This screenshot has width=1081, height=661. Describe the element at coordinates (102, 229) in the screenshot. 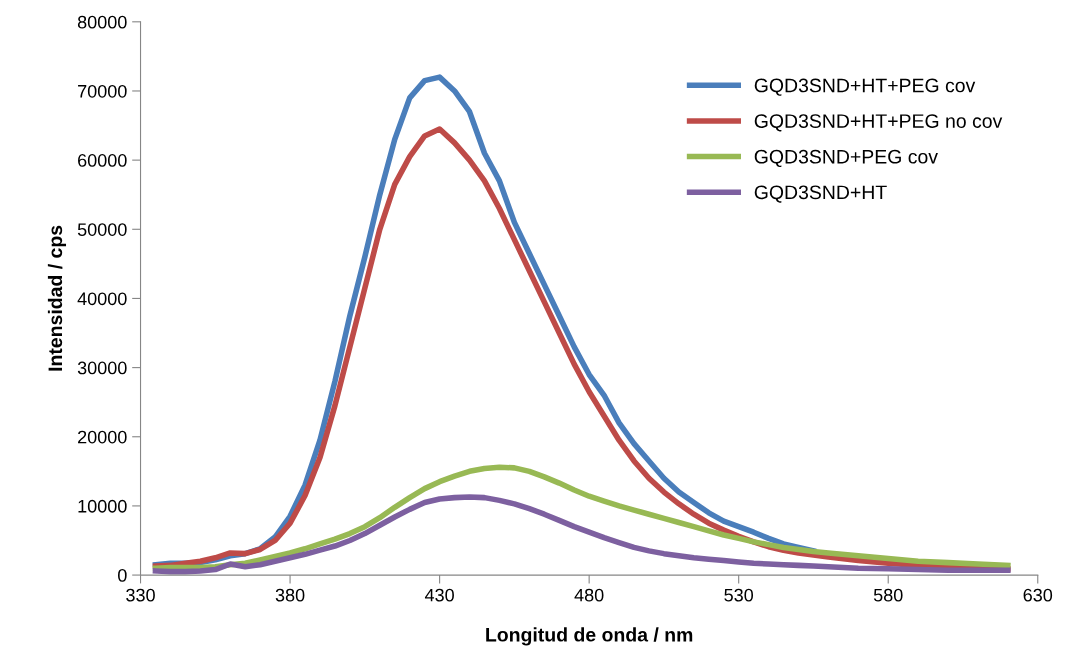

I see `y-tick-label: 50000` at that location.